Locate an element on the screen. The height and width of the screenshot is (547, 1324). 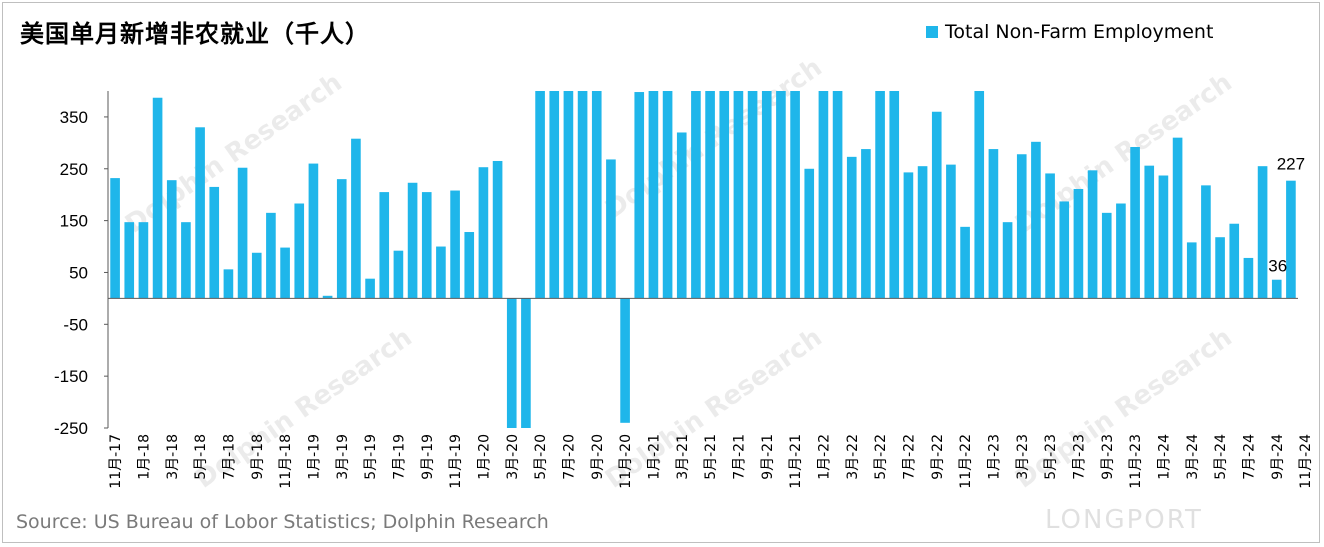
x-tick-label: 7月-19 is located at coordinates (399, 457).